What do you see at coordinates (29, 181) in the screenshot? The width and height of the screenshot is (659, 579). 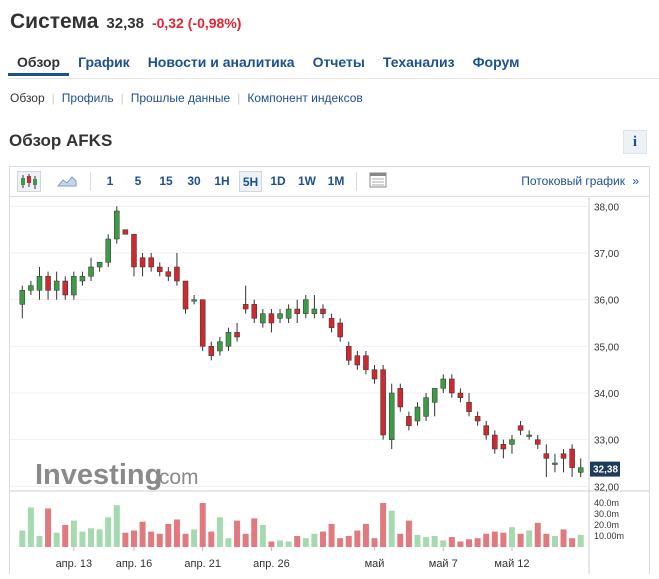 I see `candlestick-icon` at bounding box center [29, 181].